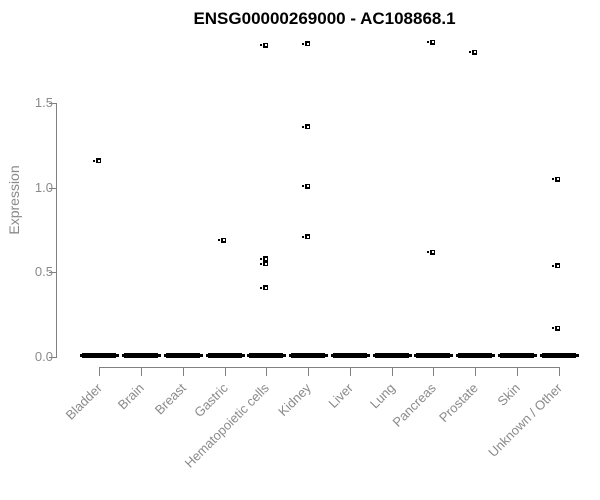 The height and width of the screenshot is (500, 600). Describe the element at coordinates (43, 272) in the screenshot. I see `y-tick-label: 0.5` at that location.